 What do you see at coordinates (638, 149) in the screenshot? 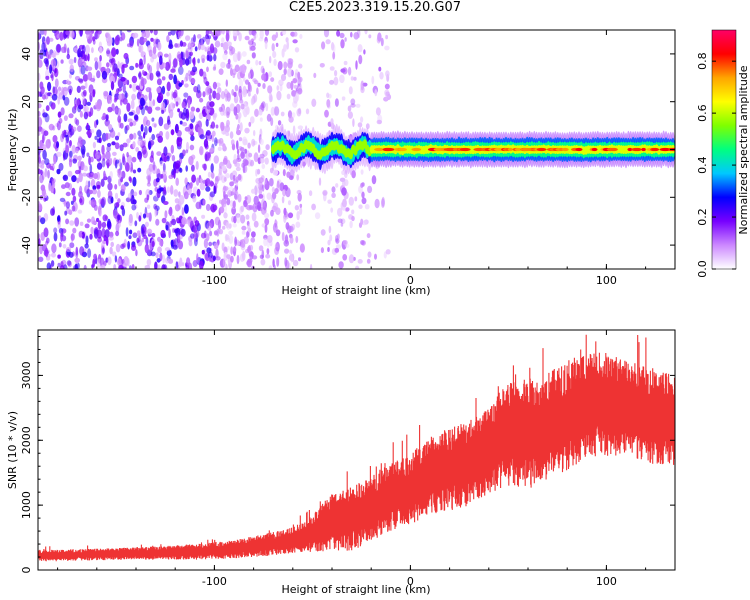
I see `ridge-peak` at bounding box center [638, 149].